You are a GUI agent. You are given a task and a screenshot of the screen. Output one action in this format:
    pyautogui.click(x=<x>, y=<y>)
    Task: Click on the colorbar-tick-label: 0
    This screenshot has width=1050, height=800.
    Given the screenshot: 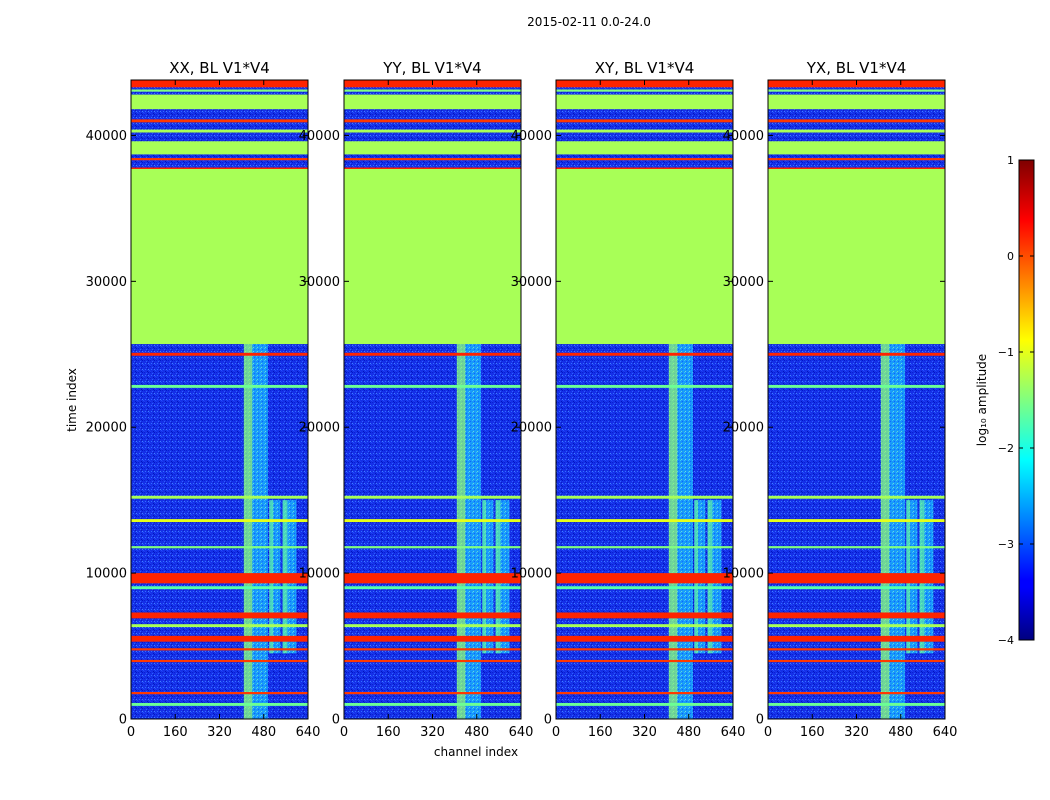 What is the action you would take?
    pyautogui.click(x=1010, y=256)
    